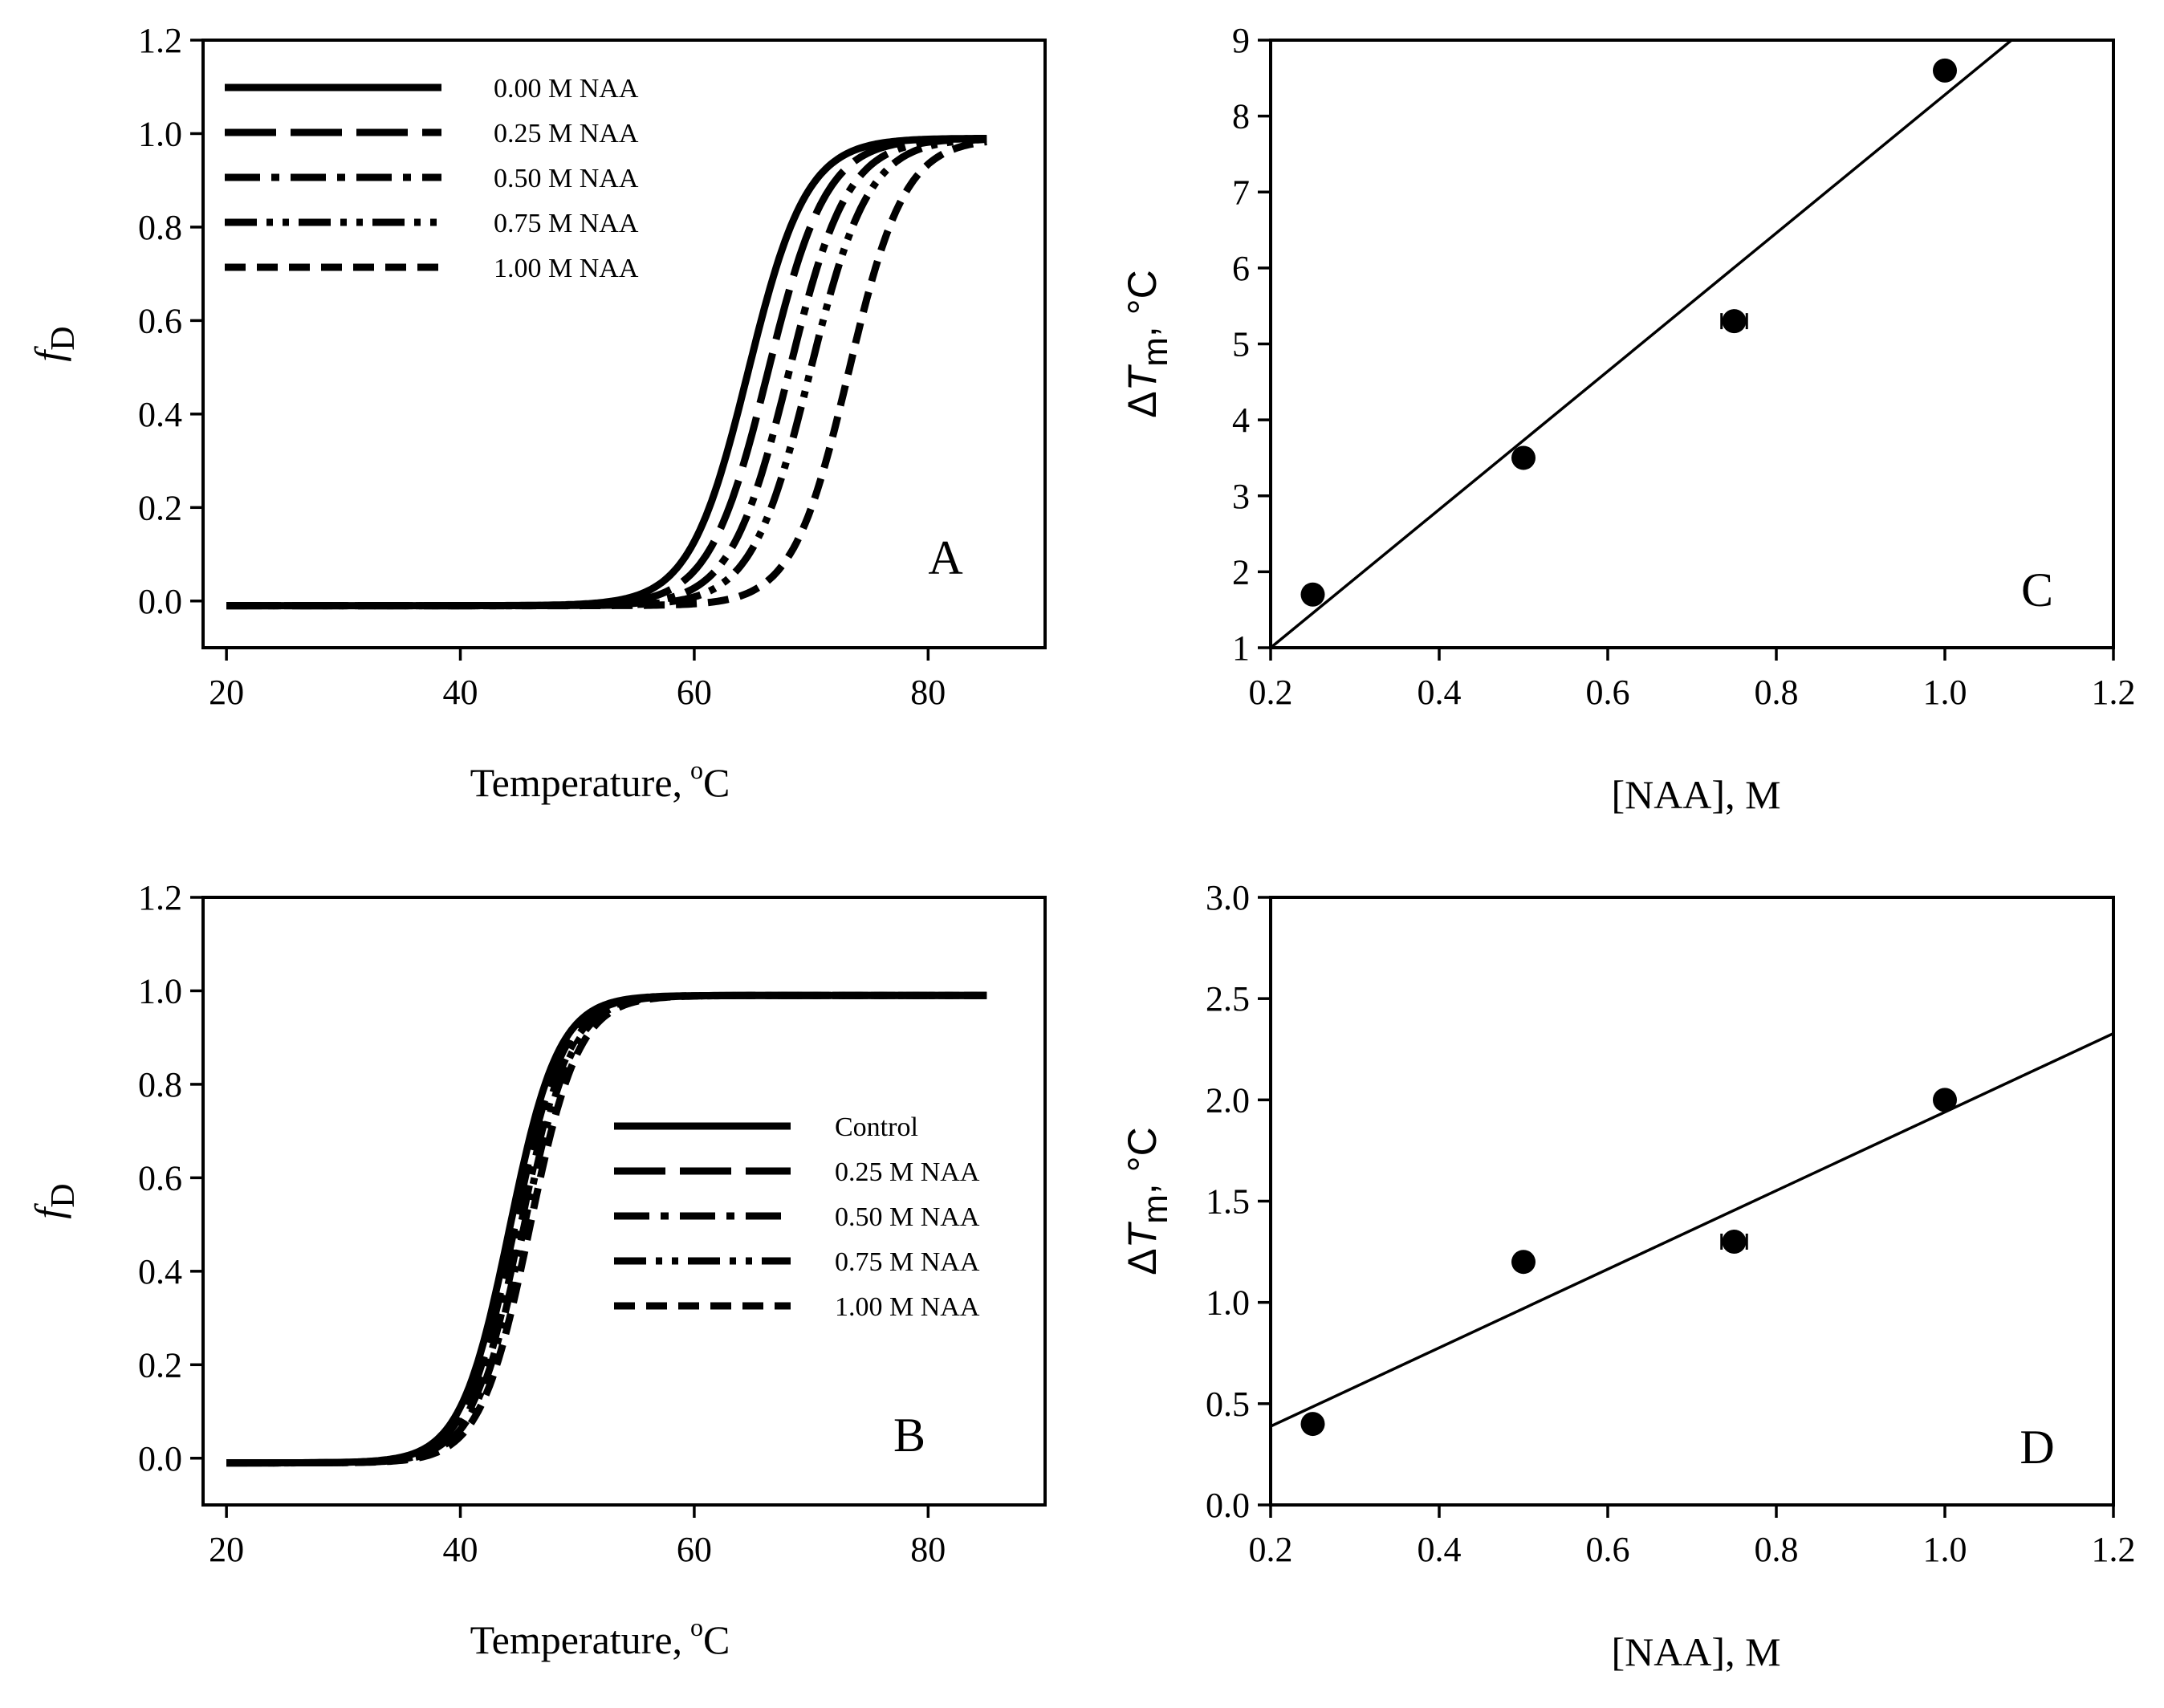  Describe the element at coordinates (877, 1127) in the screenshot. I see `legend-label: Control` at that location.